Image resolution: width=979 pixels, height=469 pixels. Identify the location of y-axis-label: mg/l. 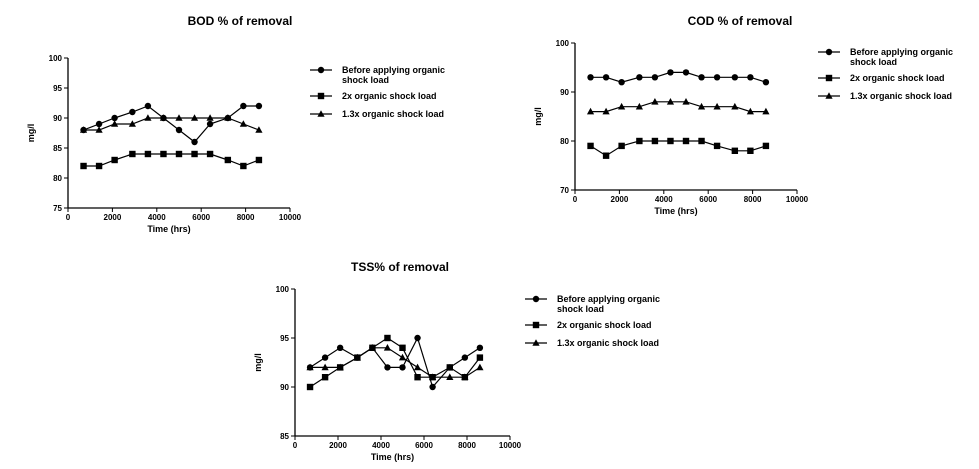
(538, 116).